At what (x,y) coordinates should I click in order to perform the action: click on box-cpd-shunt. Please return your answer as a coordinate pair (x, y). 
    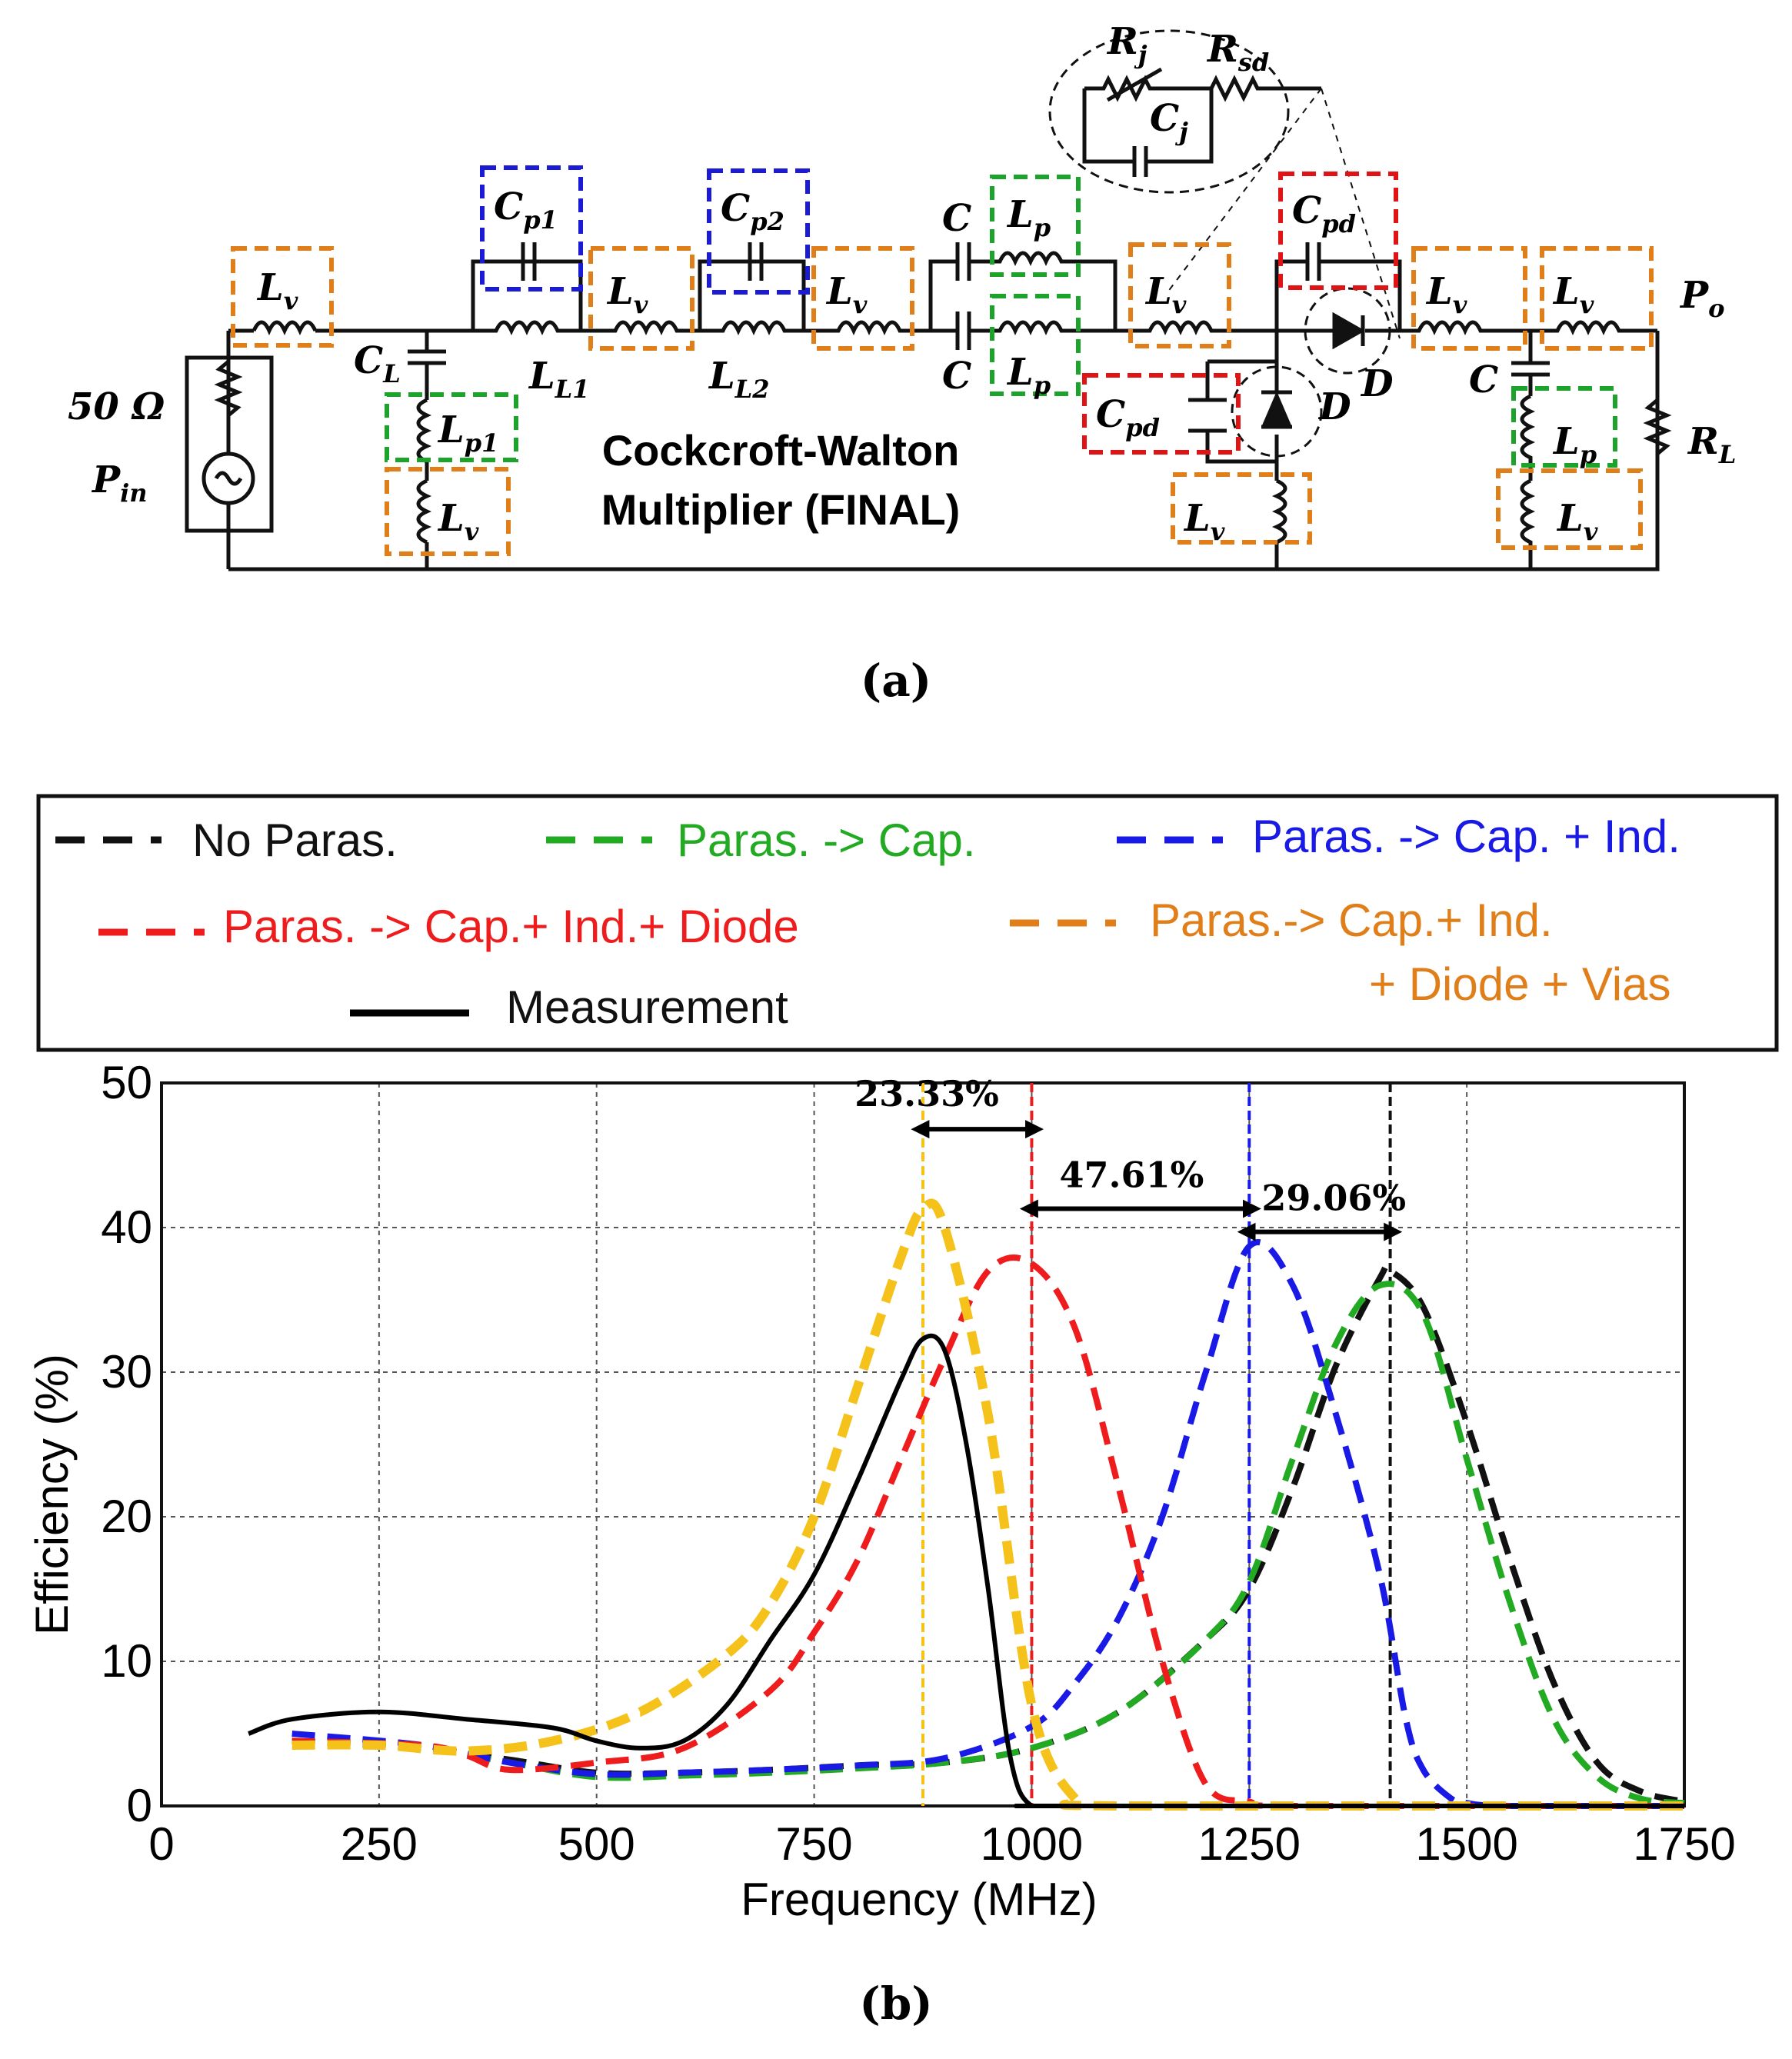
    Looking at the image, I should click on (1161, 414).